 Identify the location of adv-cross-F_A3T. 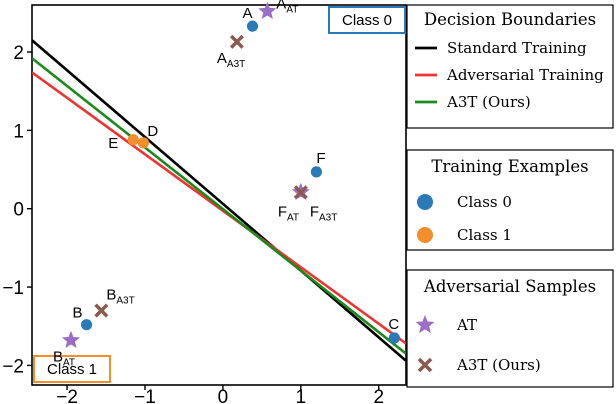
(300, 192).